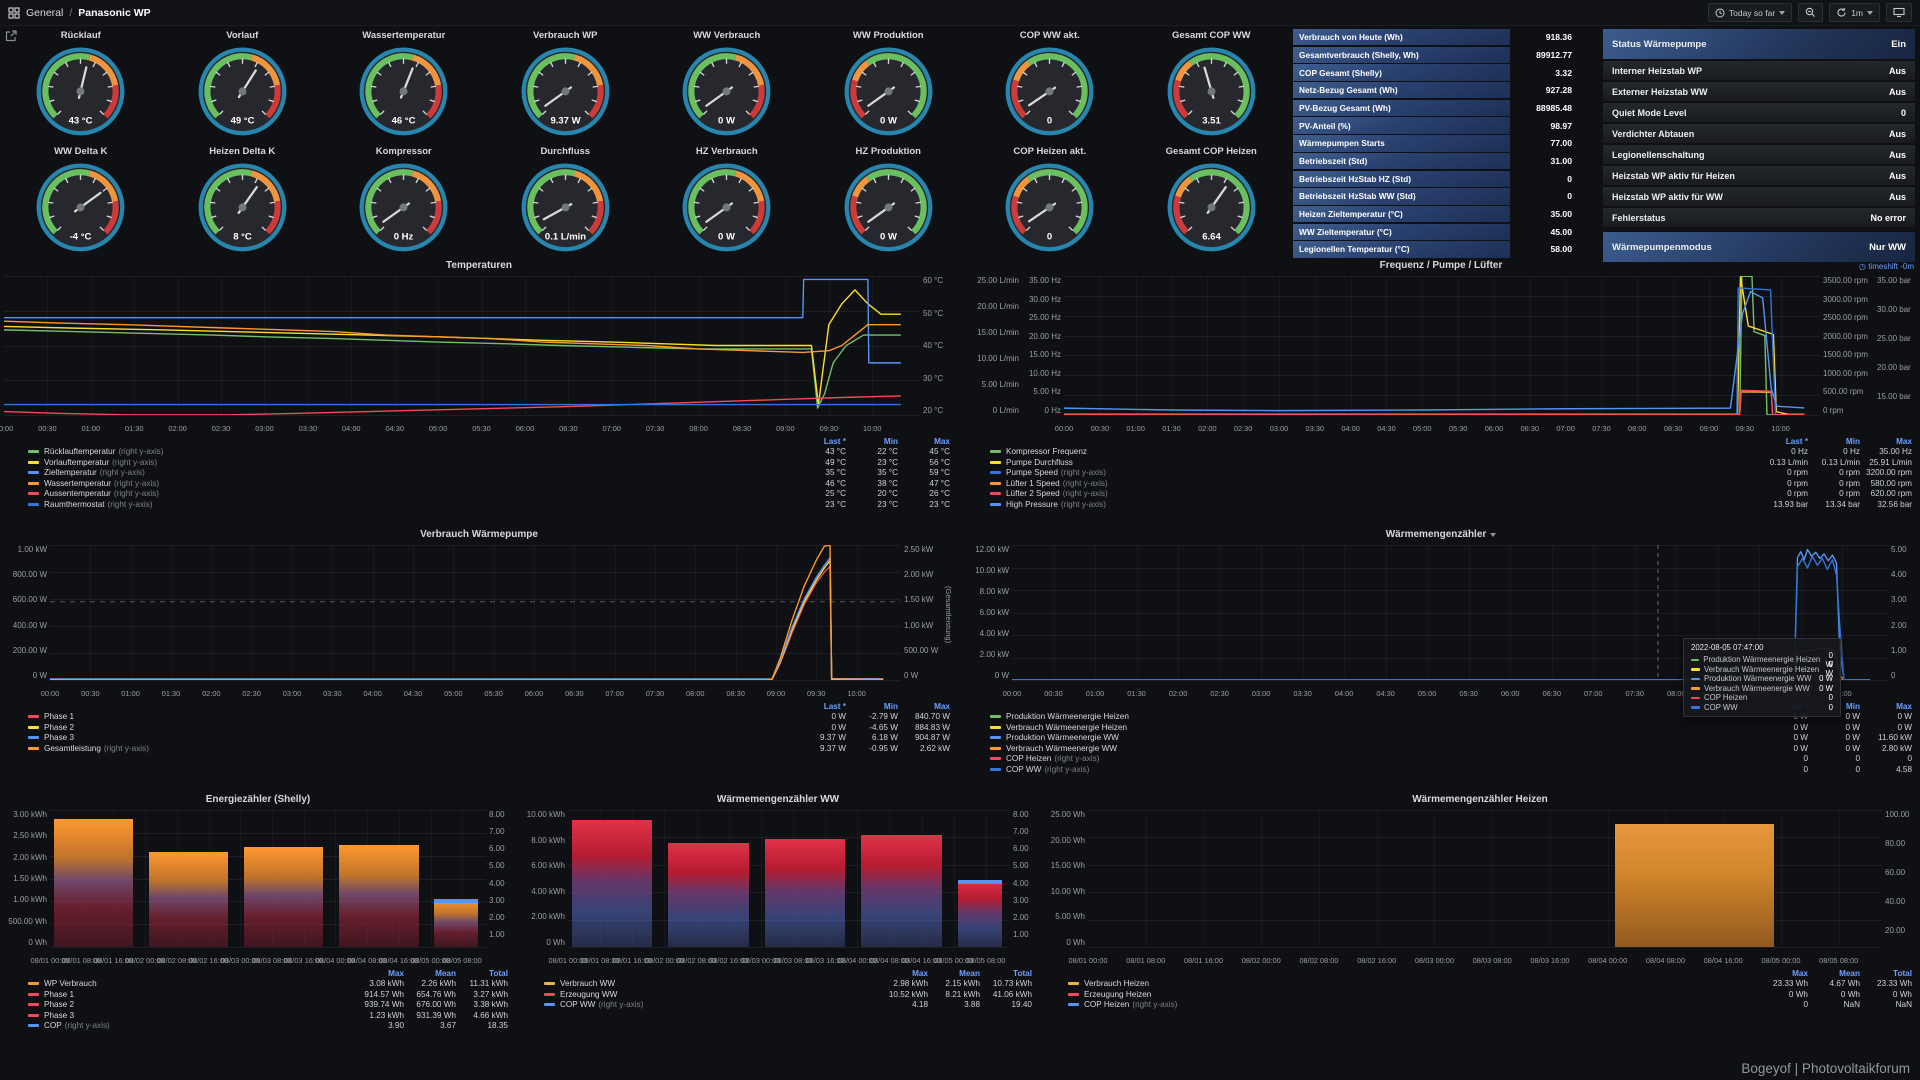 Image resolution: width=1920 pixels, height=1080 pixels. Describe the element at coordinates (403, 151) in the screenshot. I see `gauge-title: Kompressor` at that location.